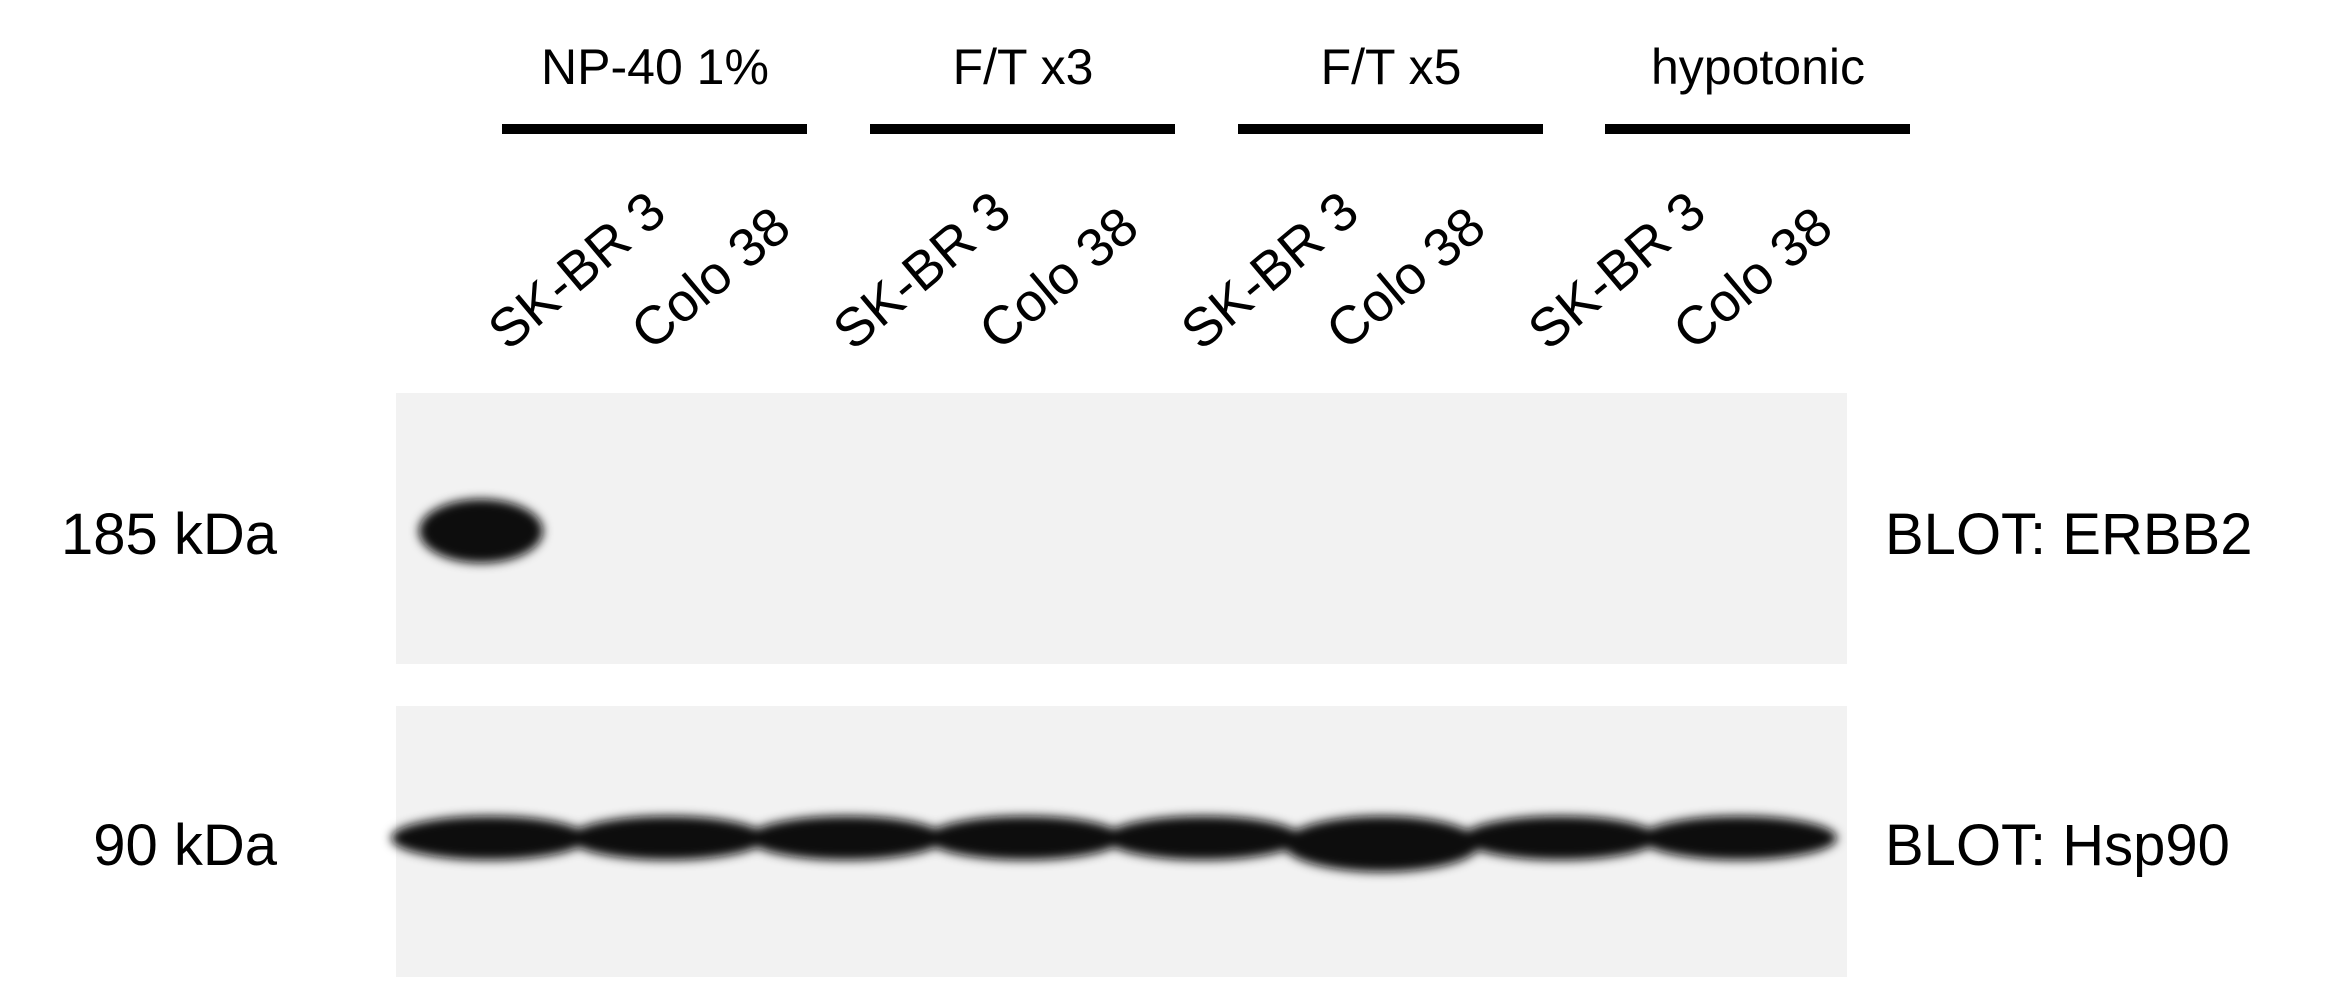  I want to click on group-label: hypotonic, so click(1758, 67).